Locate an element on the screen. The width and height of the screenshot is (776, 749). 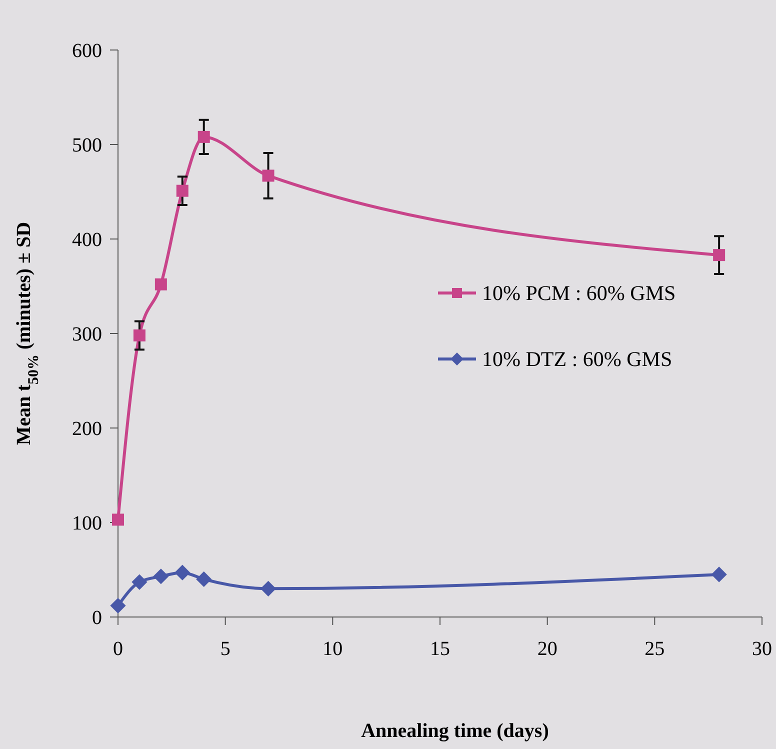
legend-label: 10% DTZ : 60% GMS is located at coordinates (577, 359).